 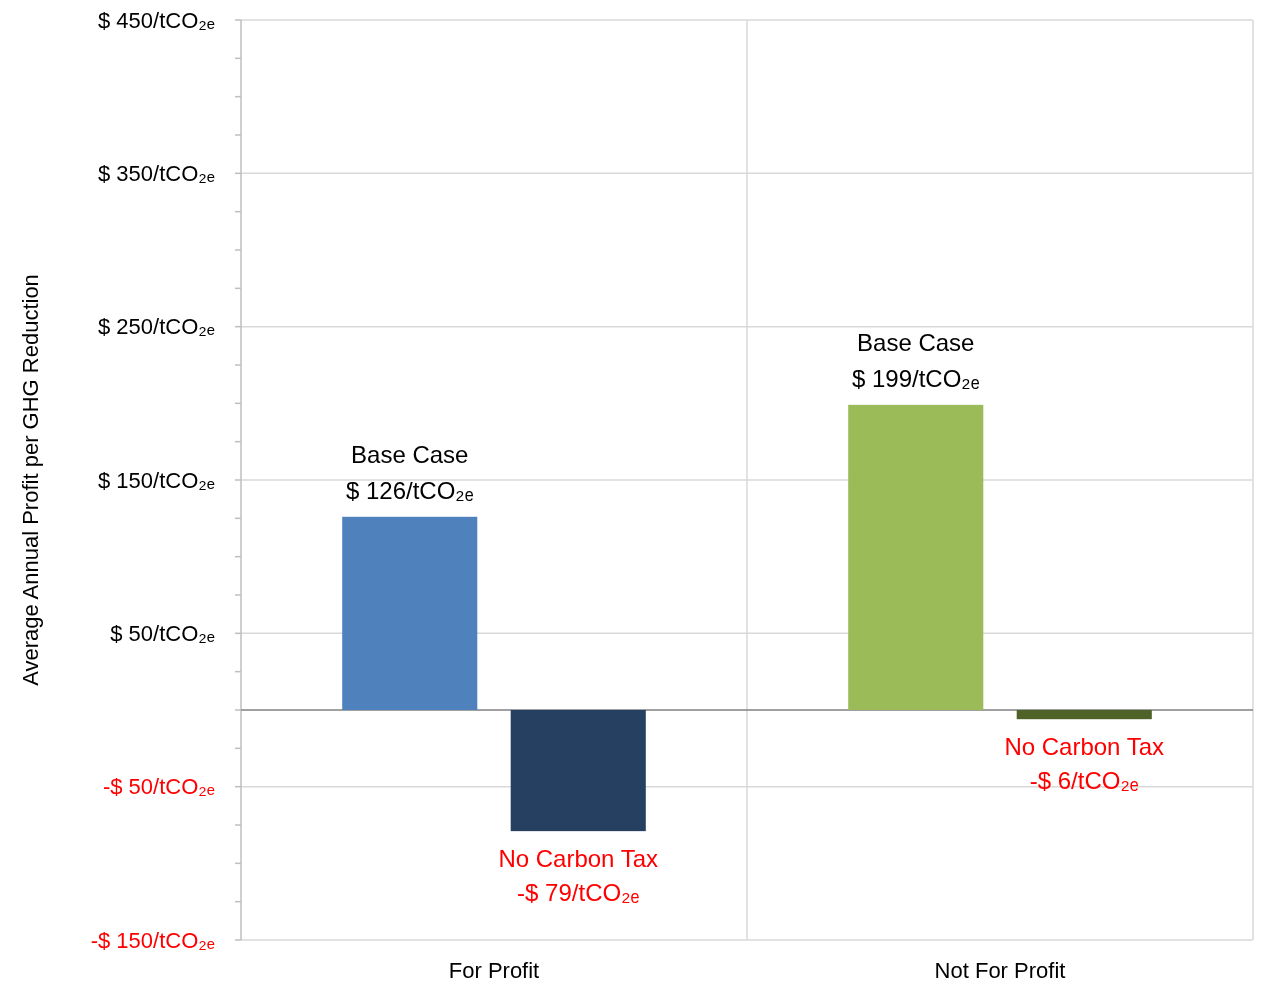 What do you see at coordinates (162, 634) in the screenshot?
I see `y-tick-label: $ 50/tCO₂ₑ` at bounding box center [162, 634].